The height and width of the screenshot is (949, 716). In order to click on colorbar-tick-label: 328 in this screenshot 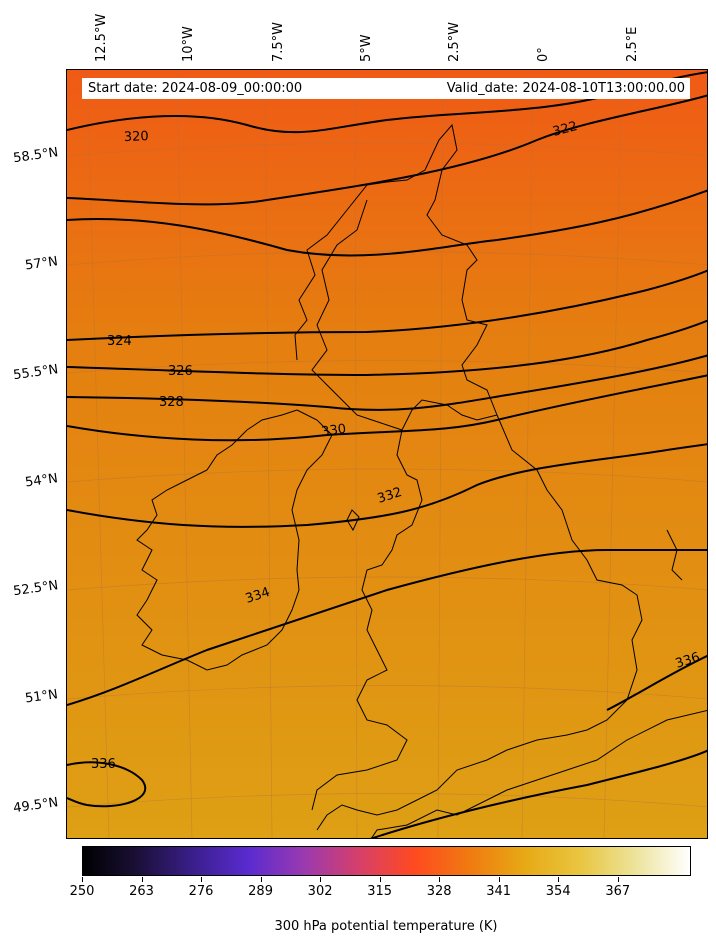, I will do `click(439, 891)`.